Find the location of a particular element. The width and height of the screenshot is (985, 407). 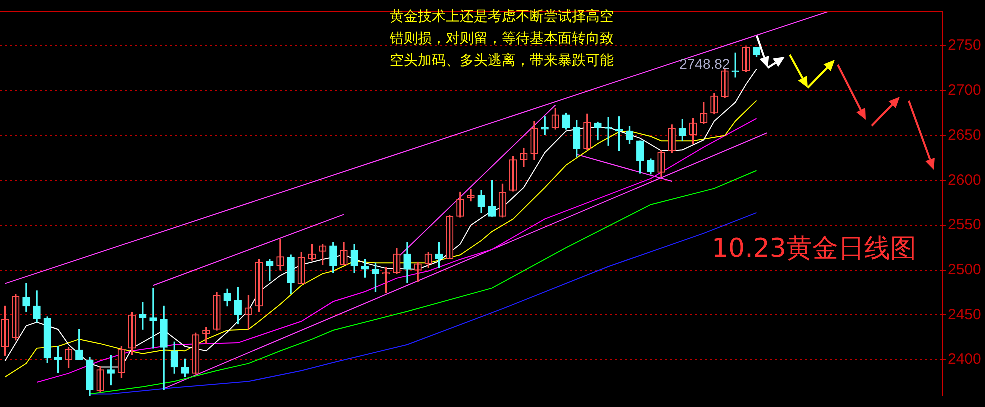

annotation: 10.23黄金日线图 is located at coordinates (814, 249).